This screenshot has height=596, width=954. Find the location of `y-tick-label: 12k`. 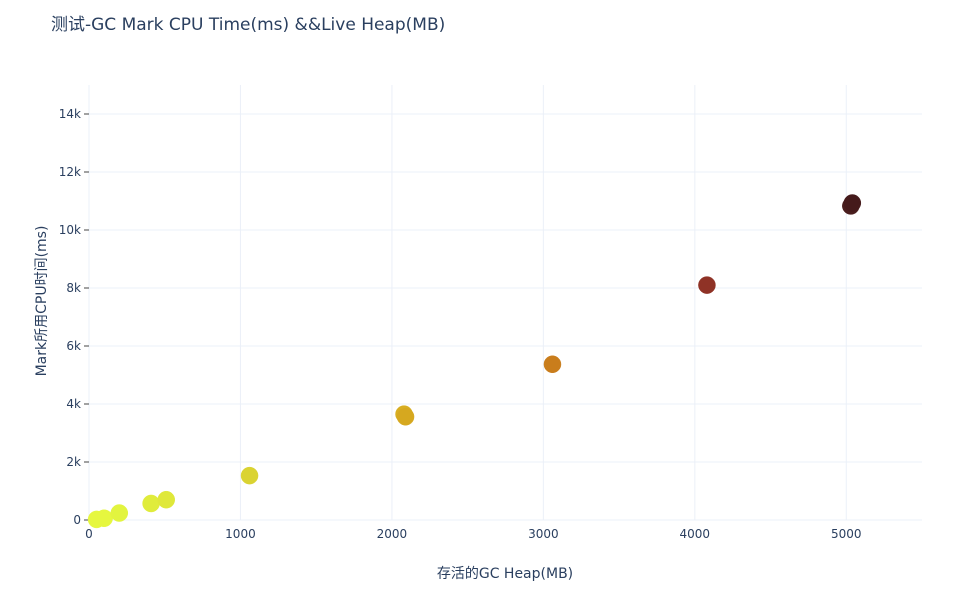

y-tick-label: 12k is located at coordinates (70, 172).